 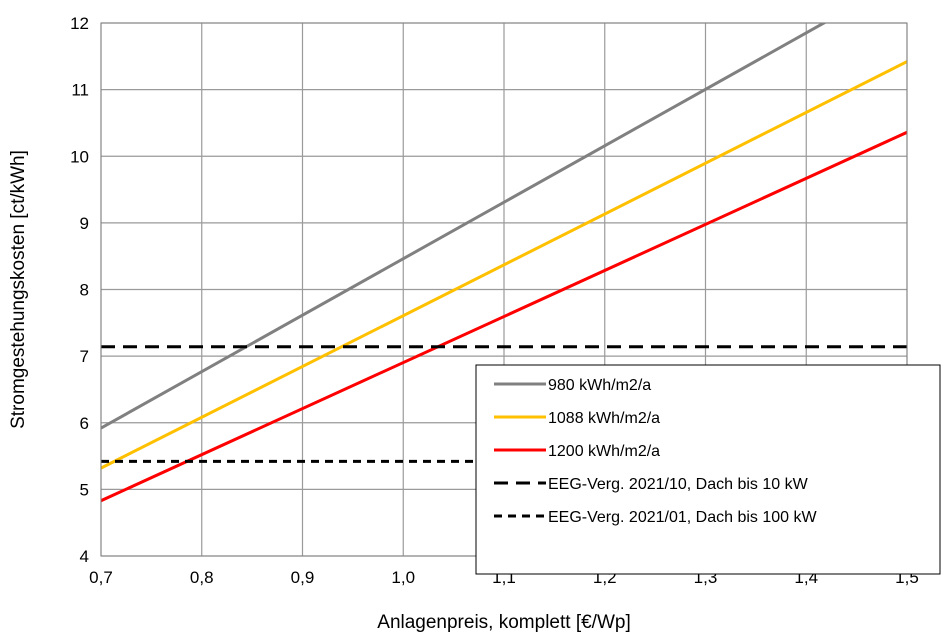 What do you see at coordinates (202, 577) in the screenshot?
I see `x-tick-label: 0,8` at bounding box center [202, 577].